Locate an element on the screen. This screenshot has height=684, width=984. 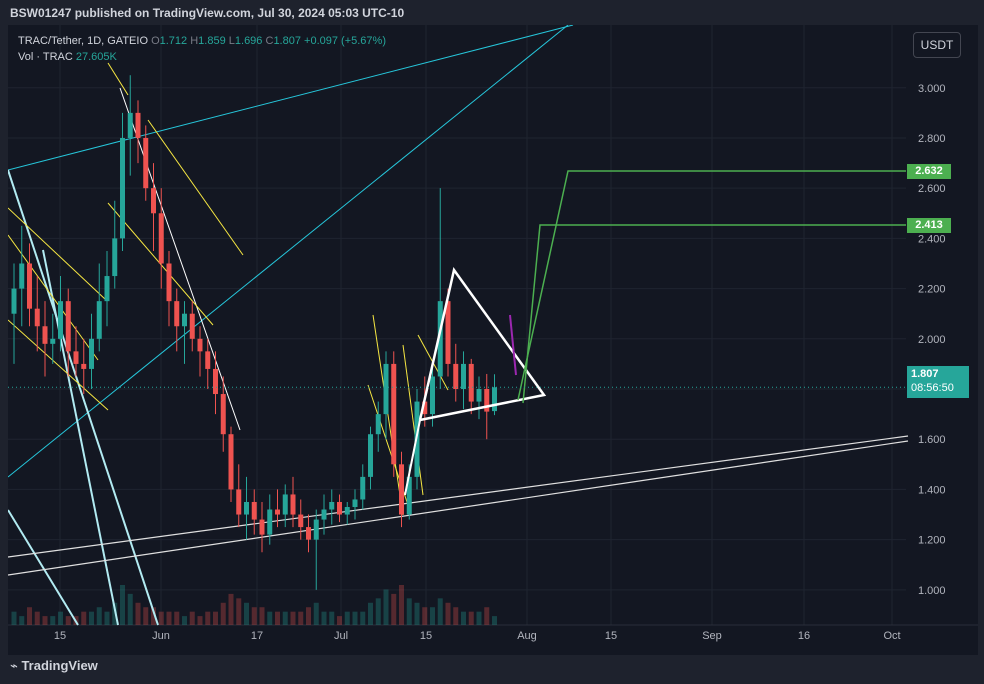
symbol-label: TRAC/Tether, 1D, GATEIO is located at coordinates (83, 41).